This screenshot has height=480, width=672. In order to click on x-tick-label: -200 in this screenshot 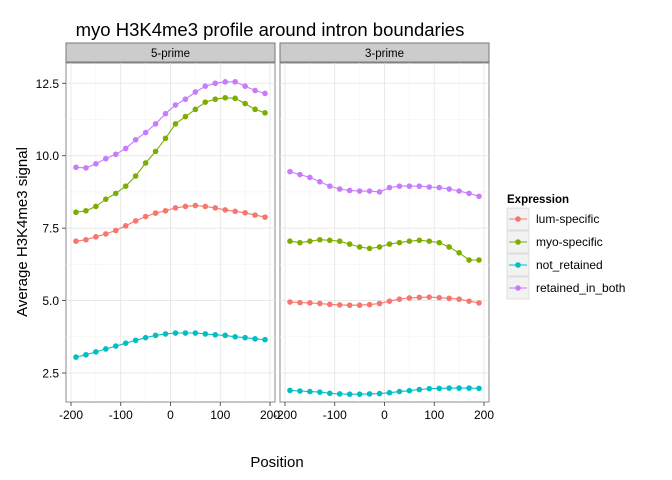, I will do `click(71, 415)`.